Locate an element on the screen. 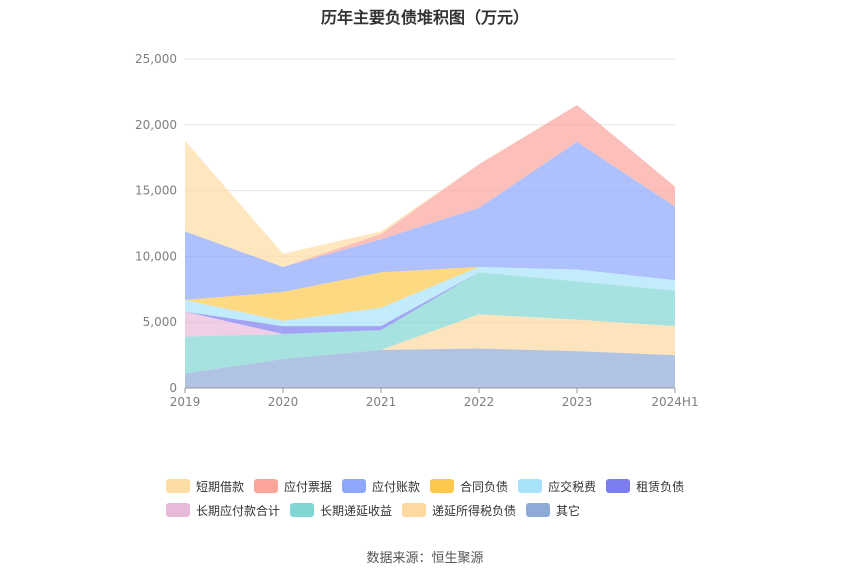 Image resolution: width=850 pixels, height=575 pixels. y-tick-label: 5,000 is located at coordinates (160, 322).